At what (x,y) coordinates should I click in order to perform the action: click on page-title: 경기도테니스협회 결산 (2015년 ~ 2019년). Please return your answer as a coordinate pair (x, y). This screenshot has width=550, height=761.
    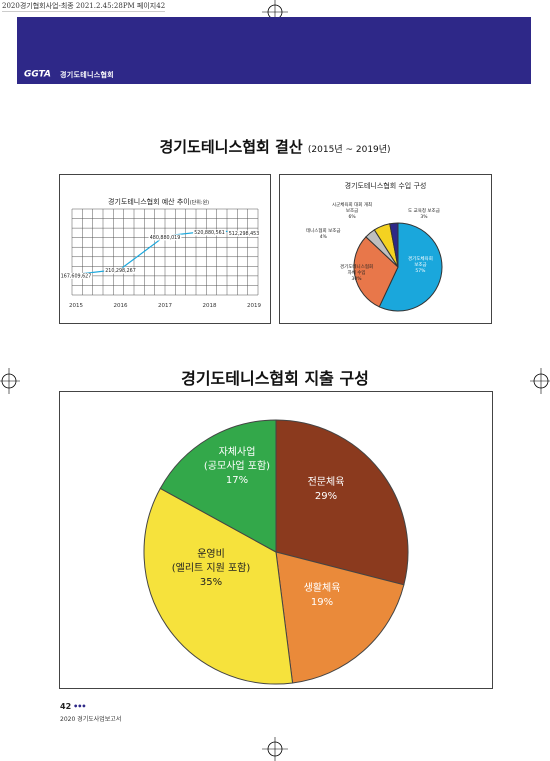
    Looking at the image, I should click on (275, 146).